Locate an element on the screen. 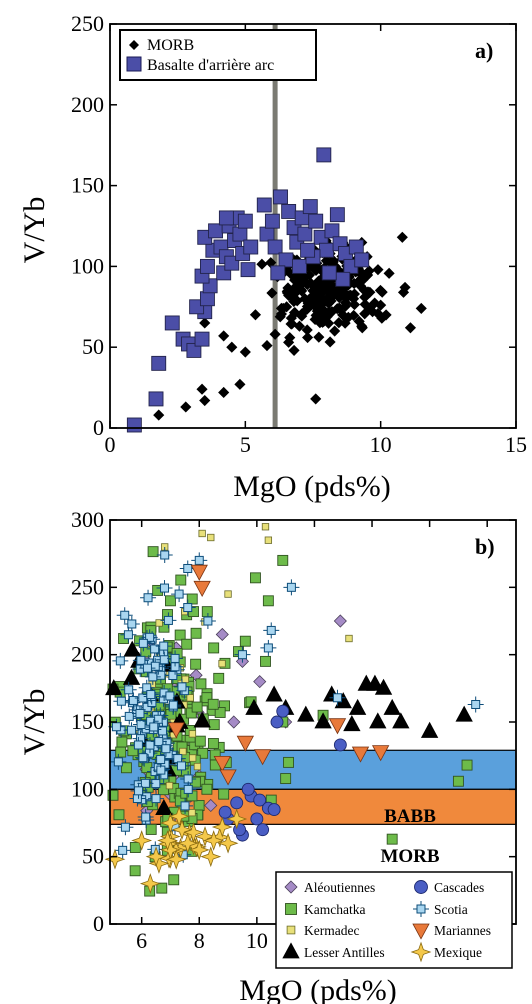  x-tick-label: 6 is located at coordinates (141, 940).